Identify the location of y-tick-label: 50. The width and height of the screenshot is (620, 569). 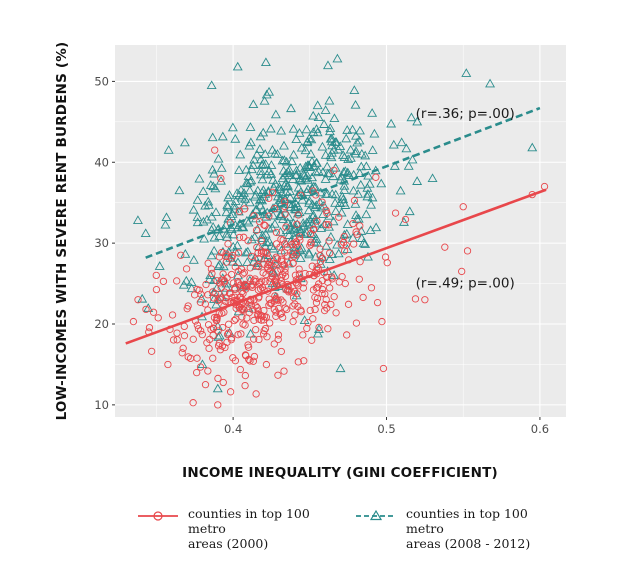
(101, 81).